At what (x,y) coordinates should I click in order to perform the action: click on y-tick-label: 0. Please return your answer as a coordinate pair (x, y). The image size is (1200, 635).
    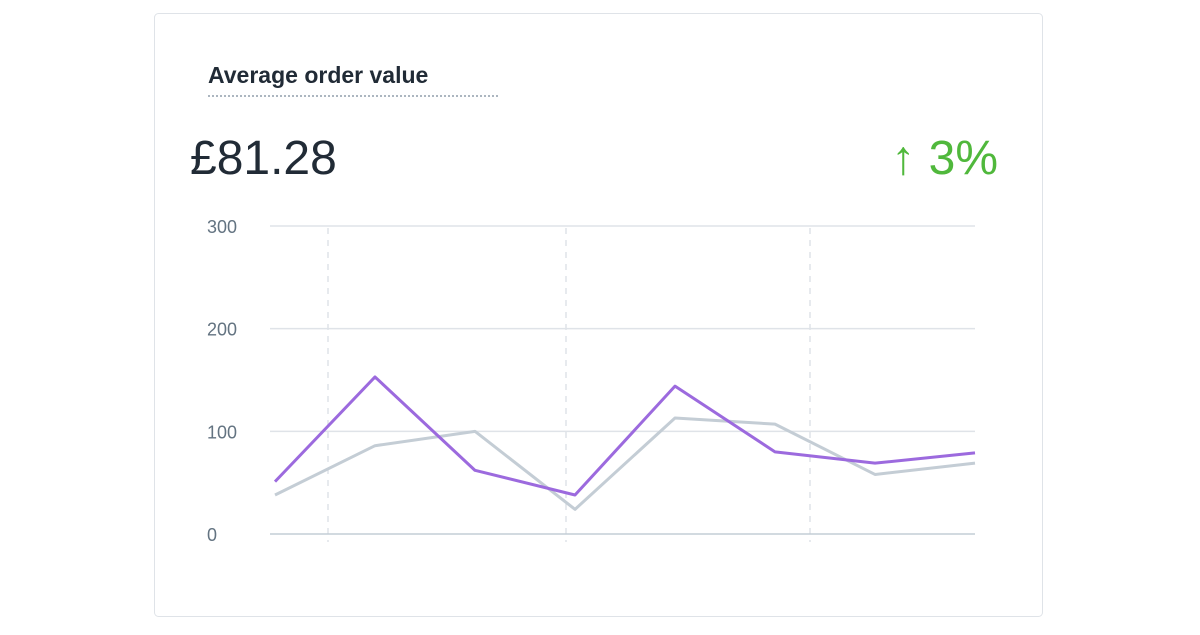
    Looking at the image, I should click on (212, 535).